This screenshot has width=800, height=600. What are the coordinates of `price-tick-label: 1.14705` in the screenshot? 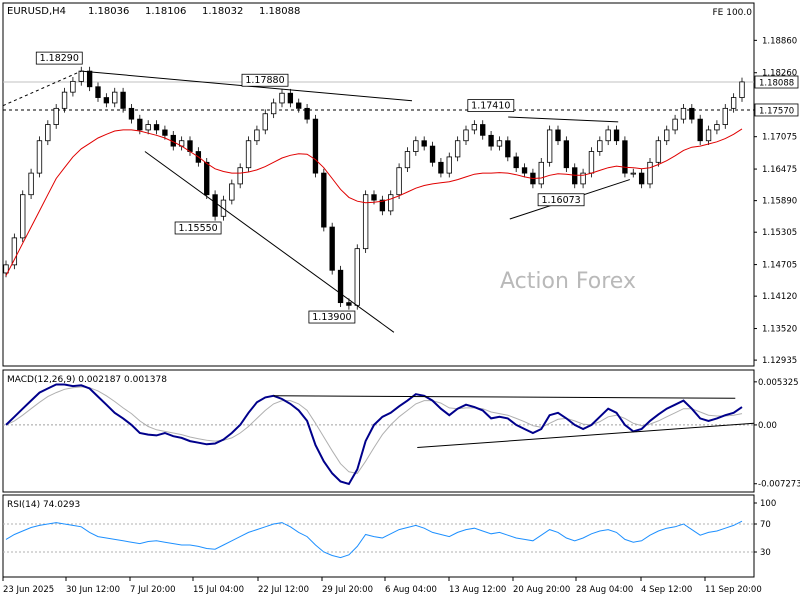 It's located at (779, 266).